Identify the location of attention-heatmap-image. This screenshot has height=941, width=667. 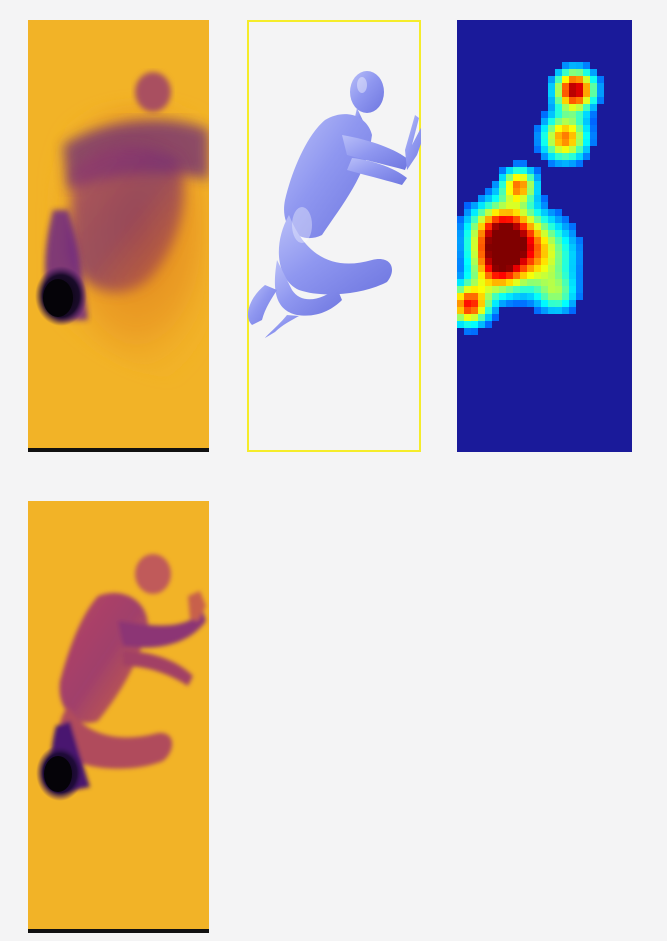
(544, 236).